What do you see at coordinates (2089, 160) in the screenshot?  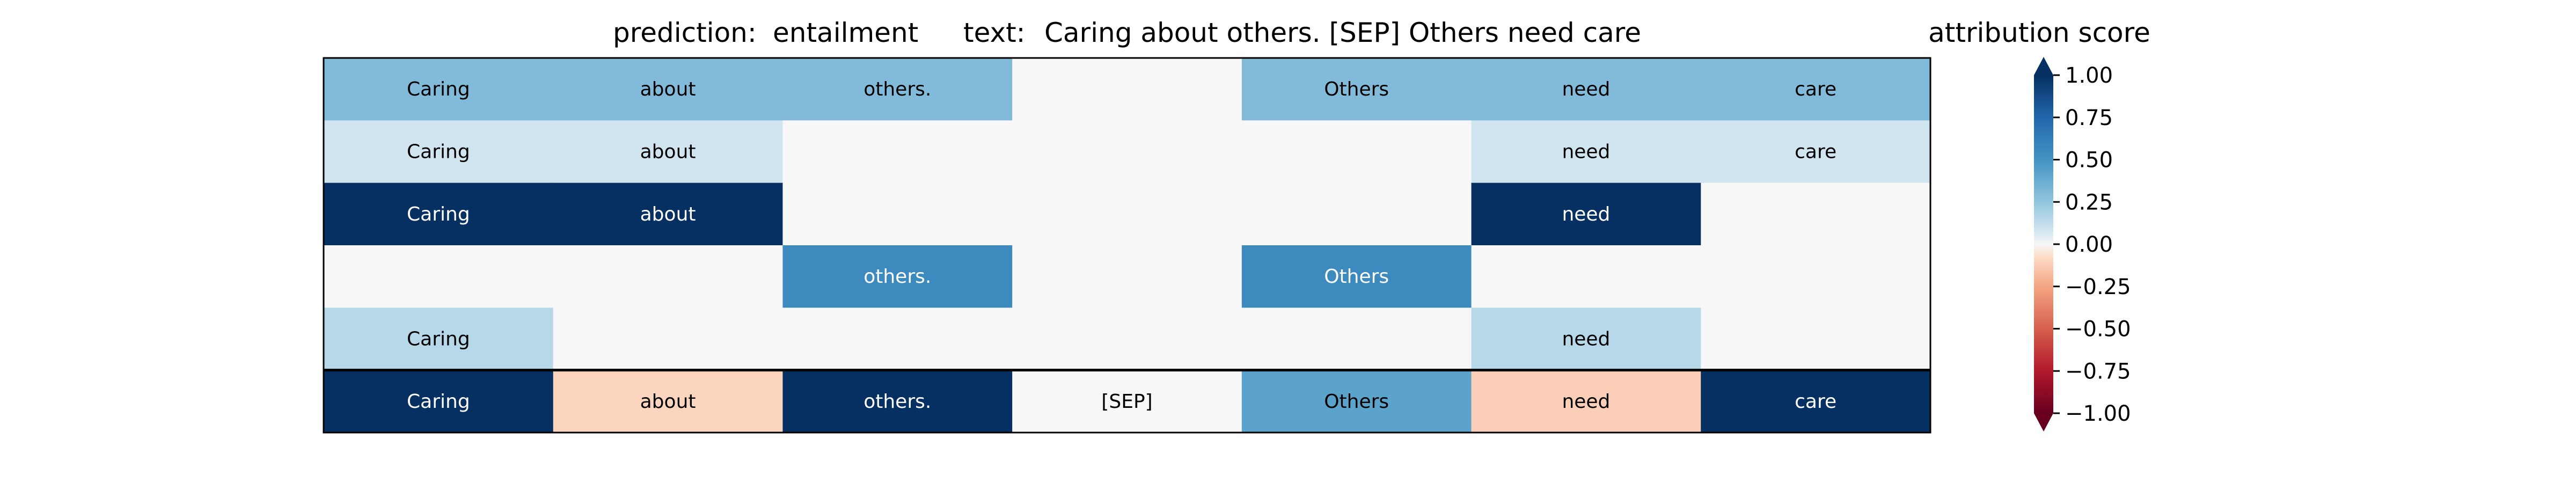 I see `colorbar-tick-label: 0.50` at bounding box center [2089, 160].